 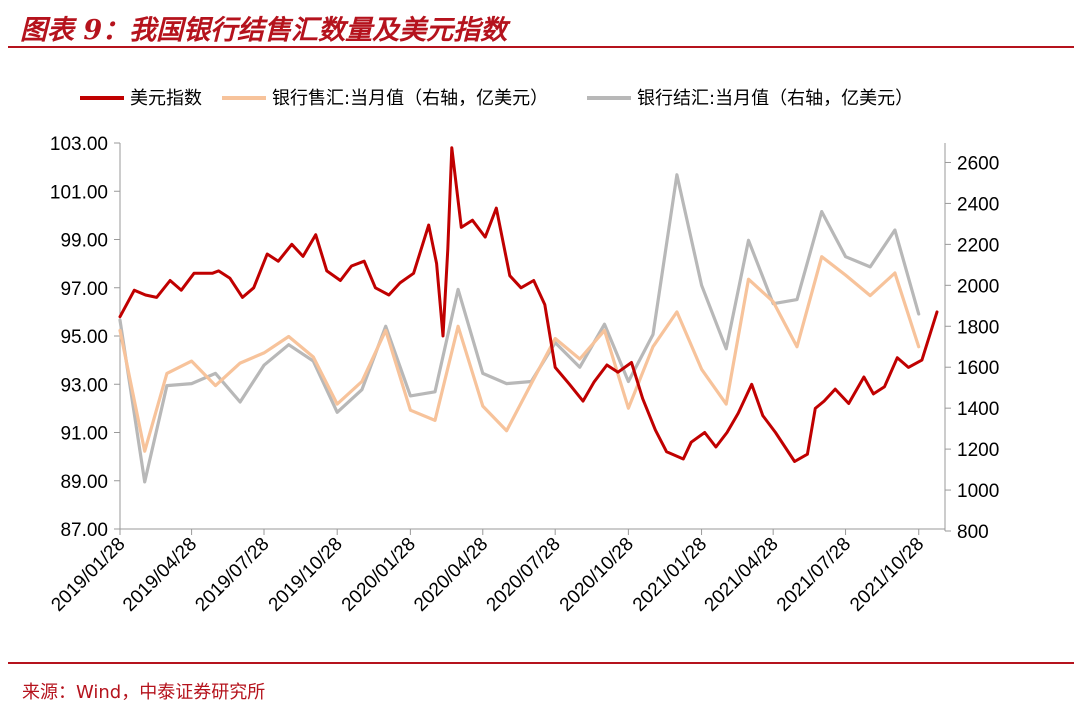 I want to click on x-tick-label: 2020/10/28, so click(x=597, y=575).